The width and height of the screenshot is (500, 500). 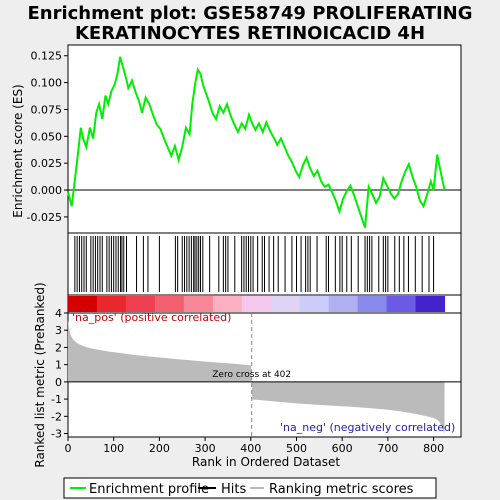 I want to click on metric-y-tick-label: -2, so click(x=56, y=416).